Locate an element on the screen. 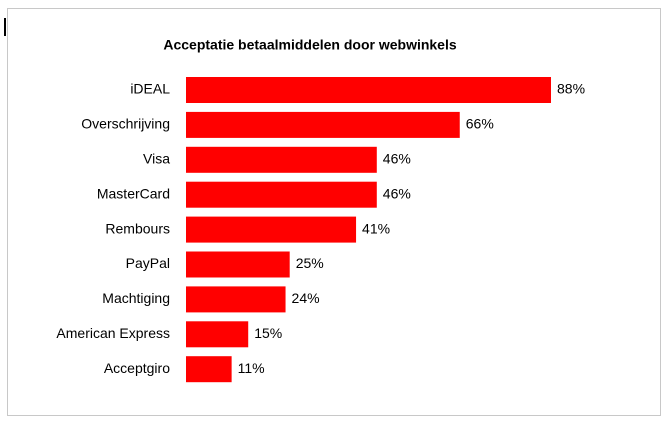 Image resolution: width=668 pixels, height=425 pixels. y-tick-label: PayPal is located at coordinates (148, 263).